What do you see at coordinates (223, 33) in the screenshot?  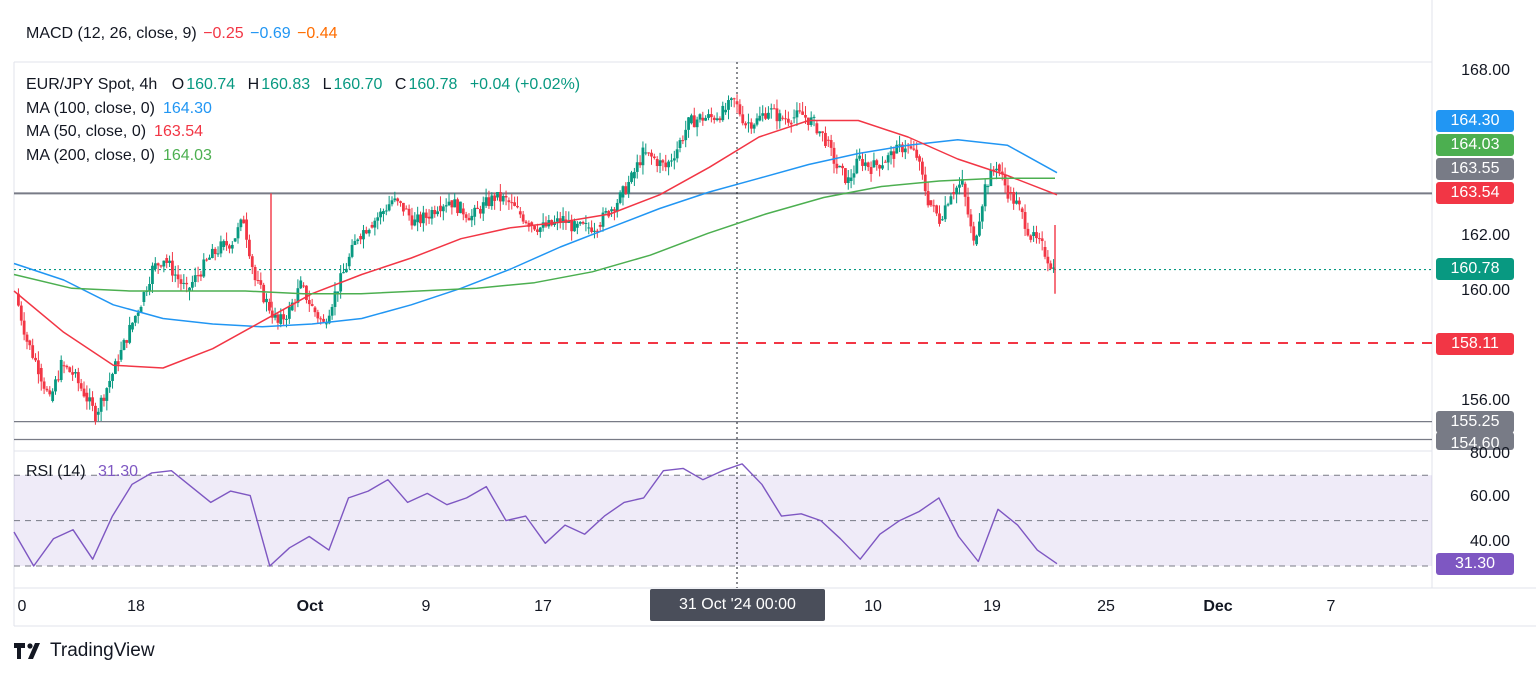 I see `macd-value: −0.25` at bounding box center [223, 33].